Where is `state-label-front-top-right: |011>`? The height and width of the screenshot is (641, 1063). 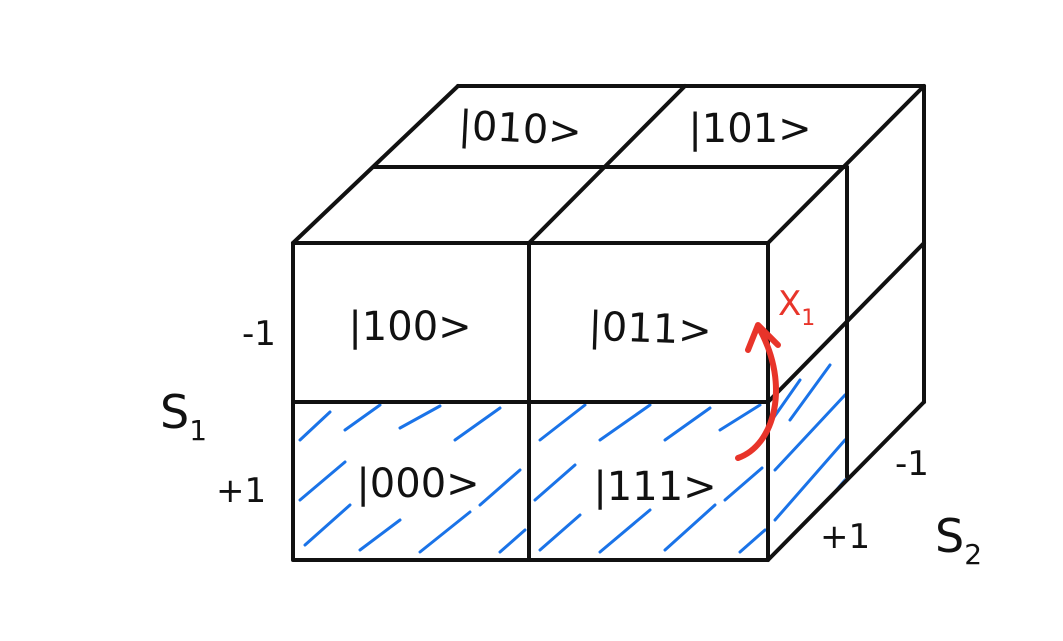
state-label-front-top-right: |011> is located at coordinates (650, 329).